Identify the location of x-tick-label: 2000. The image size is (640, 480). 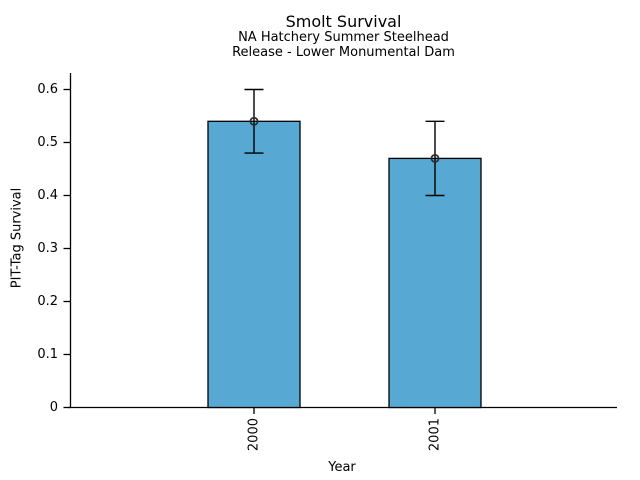
(254, 434).